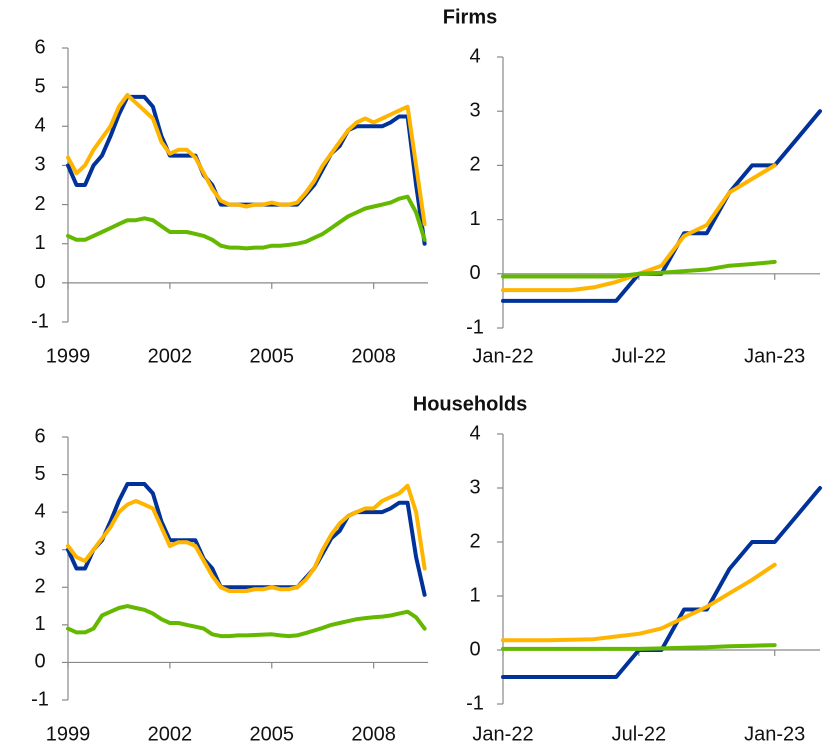 The image size is (823, 752). I want to click on section-title: Firms, so click(470, 17).